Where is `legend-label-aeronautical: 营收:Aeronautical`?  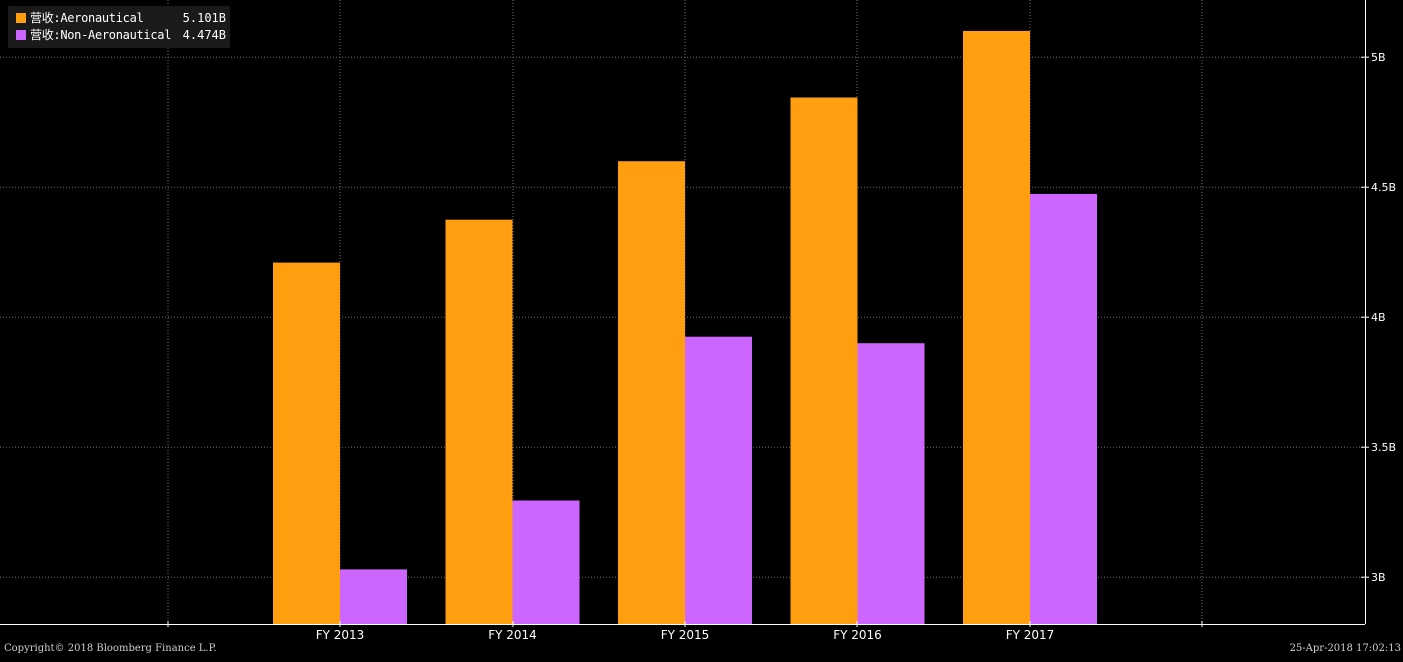 legend-label-aeronautical: 营收:Aeronautical is located at coordinates (87, 18).